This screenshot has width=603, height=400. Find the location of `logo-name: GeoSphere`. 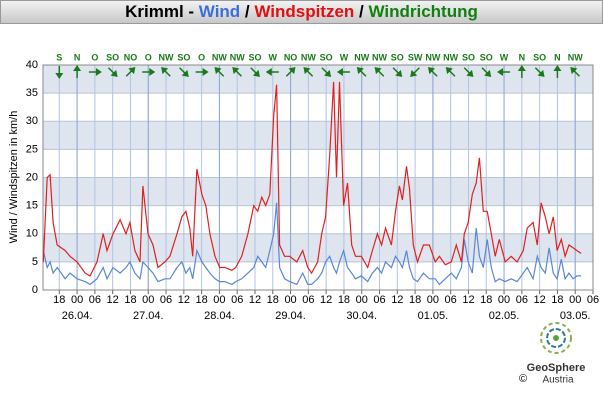

logo-name: GeoSphere is located at coordinates (556, 368).